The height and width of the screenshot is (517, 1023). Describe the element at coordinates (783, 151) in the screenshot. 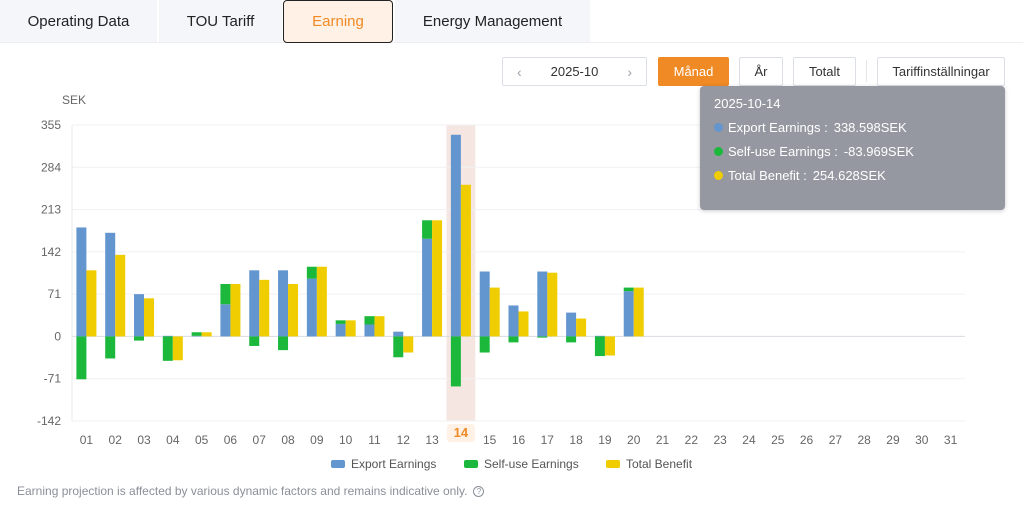

I see `tooltip-label: Self-use Earnings :` at that location.